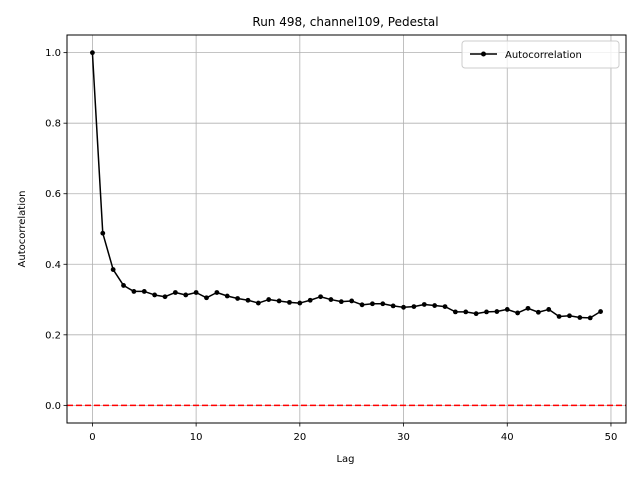 This screenshot has height=485, width=640. What do you see at coordinates (53, 265) in the screenshot?
I see `y-tick-label: 0.4` at bounding box center [53, 265].